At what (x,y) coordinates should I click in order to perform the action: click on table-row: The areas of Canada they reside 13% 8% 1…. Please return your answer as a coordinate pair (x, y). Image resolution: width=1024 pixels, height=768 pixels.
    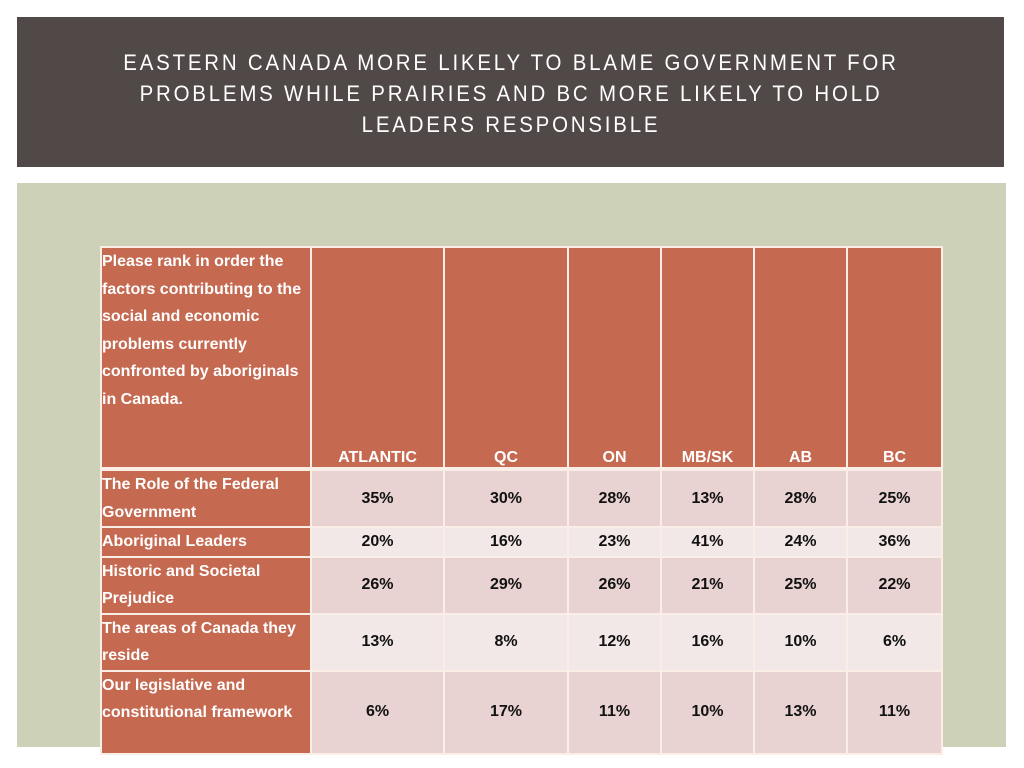
    Looking at the image, I should click on (521, 642).